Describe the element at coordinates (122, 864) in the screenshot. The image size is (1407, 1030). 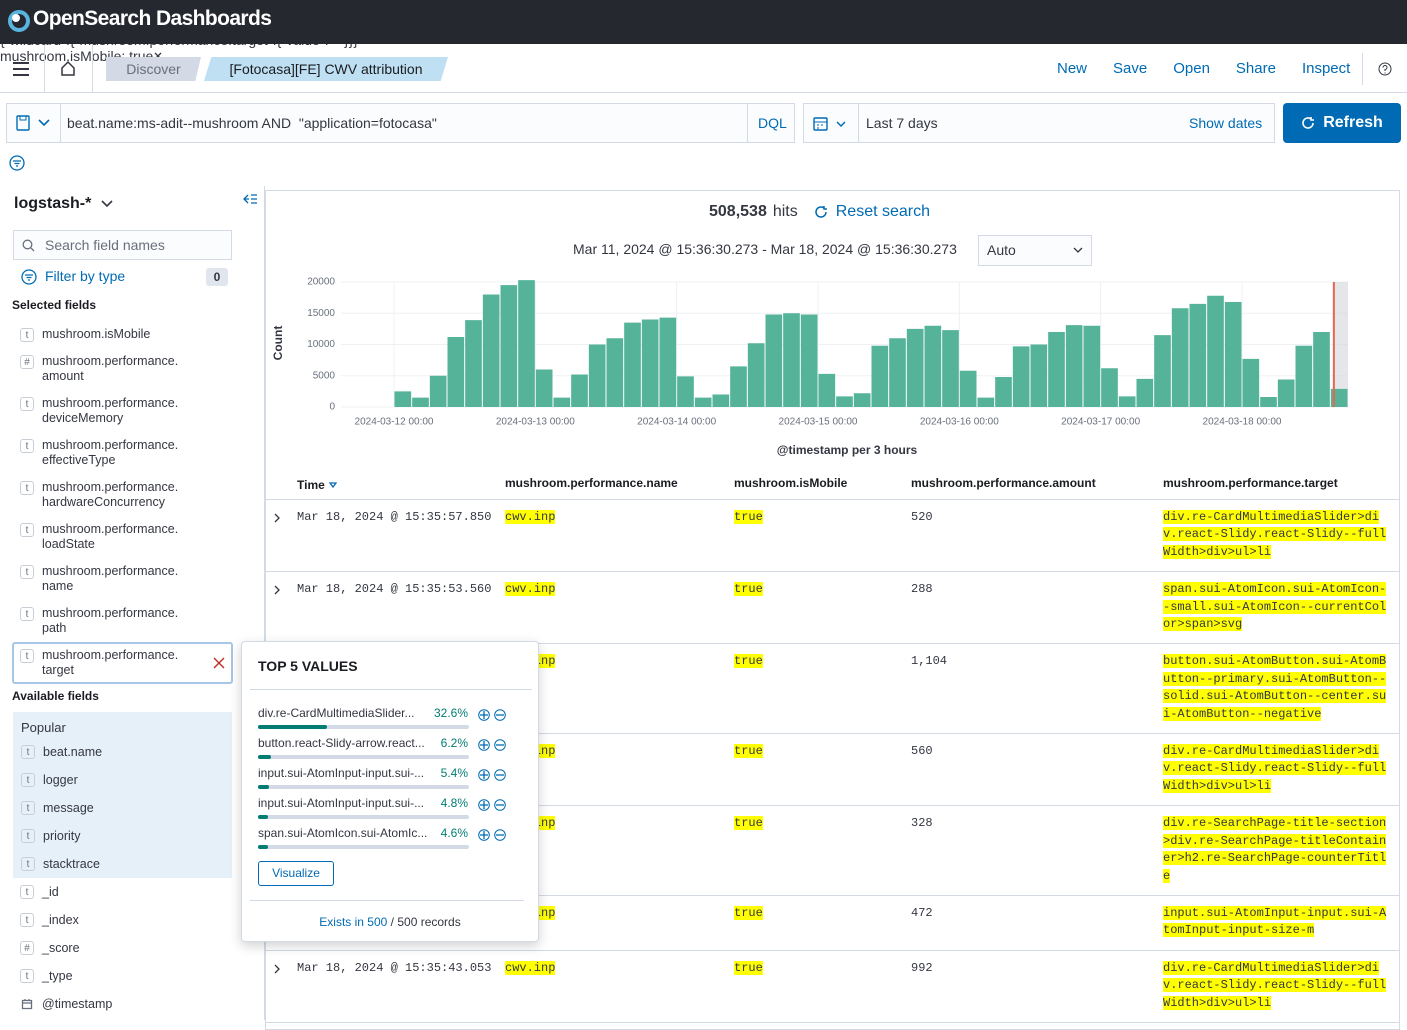
I see `field-item: t stacktrace` at that location.